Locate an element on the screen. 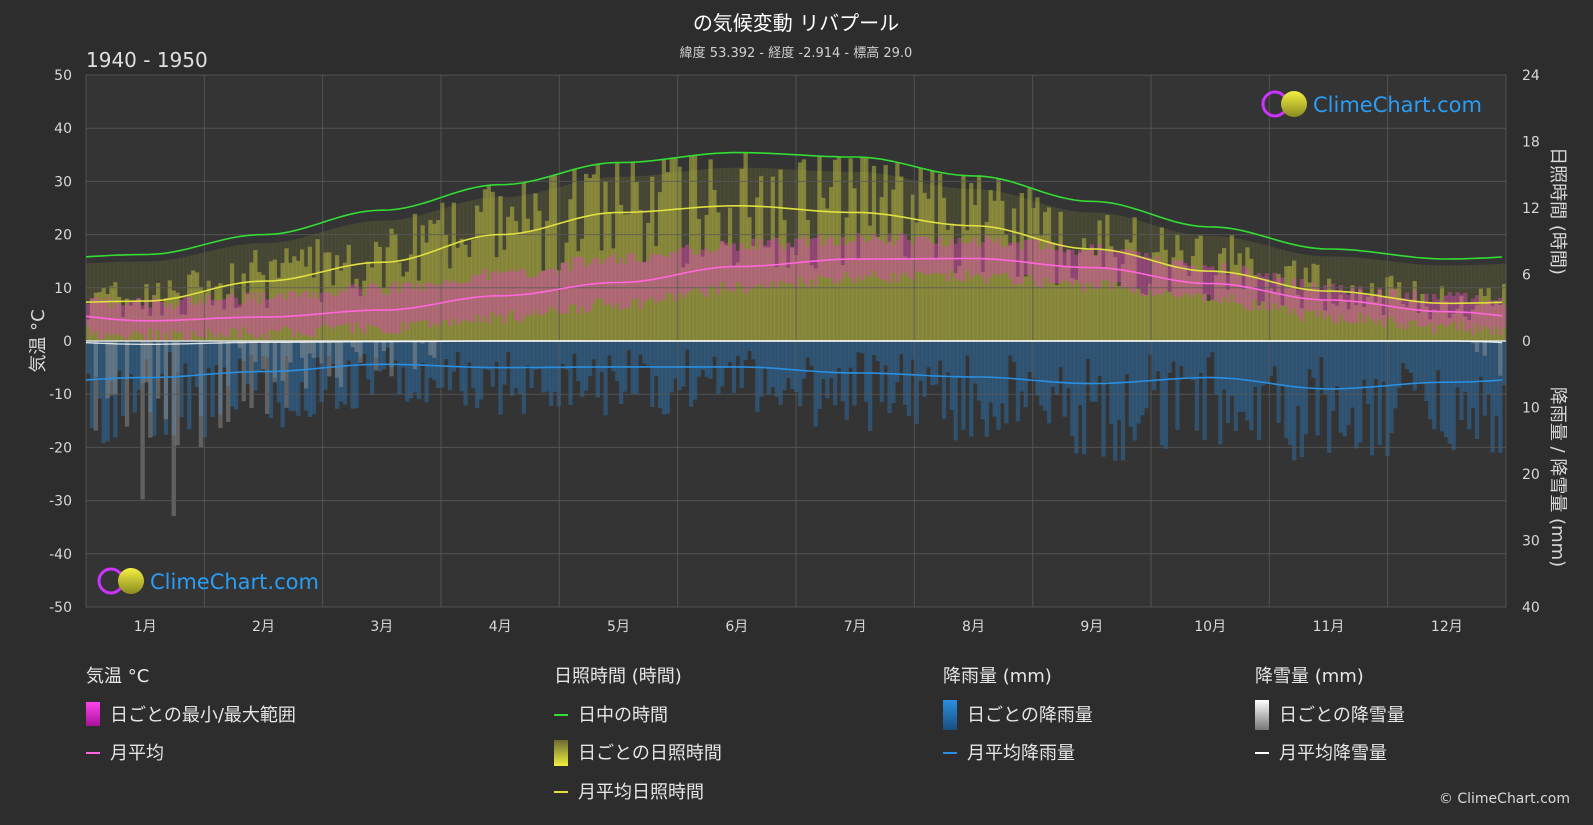  month-tick-label: 10月 is located at coordinates (1210, 627).